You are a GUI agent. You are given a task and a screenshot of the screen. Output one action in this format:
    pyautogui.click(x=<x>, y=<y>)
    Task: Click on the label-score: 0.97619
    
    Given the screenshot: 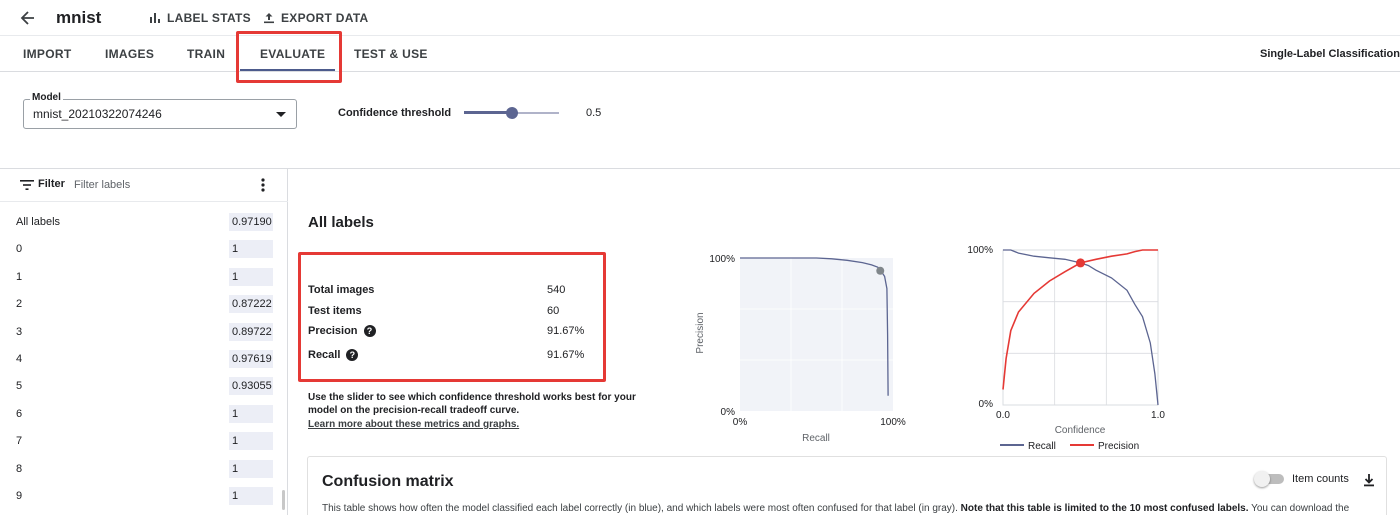 What is the action you would take?
    pyautogui.click(x=251, y=359)
    